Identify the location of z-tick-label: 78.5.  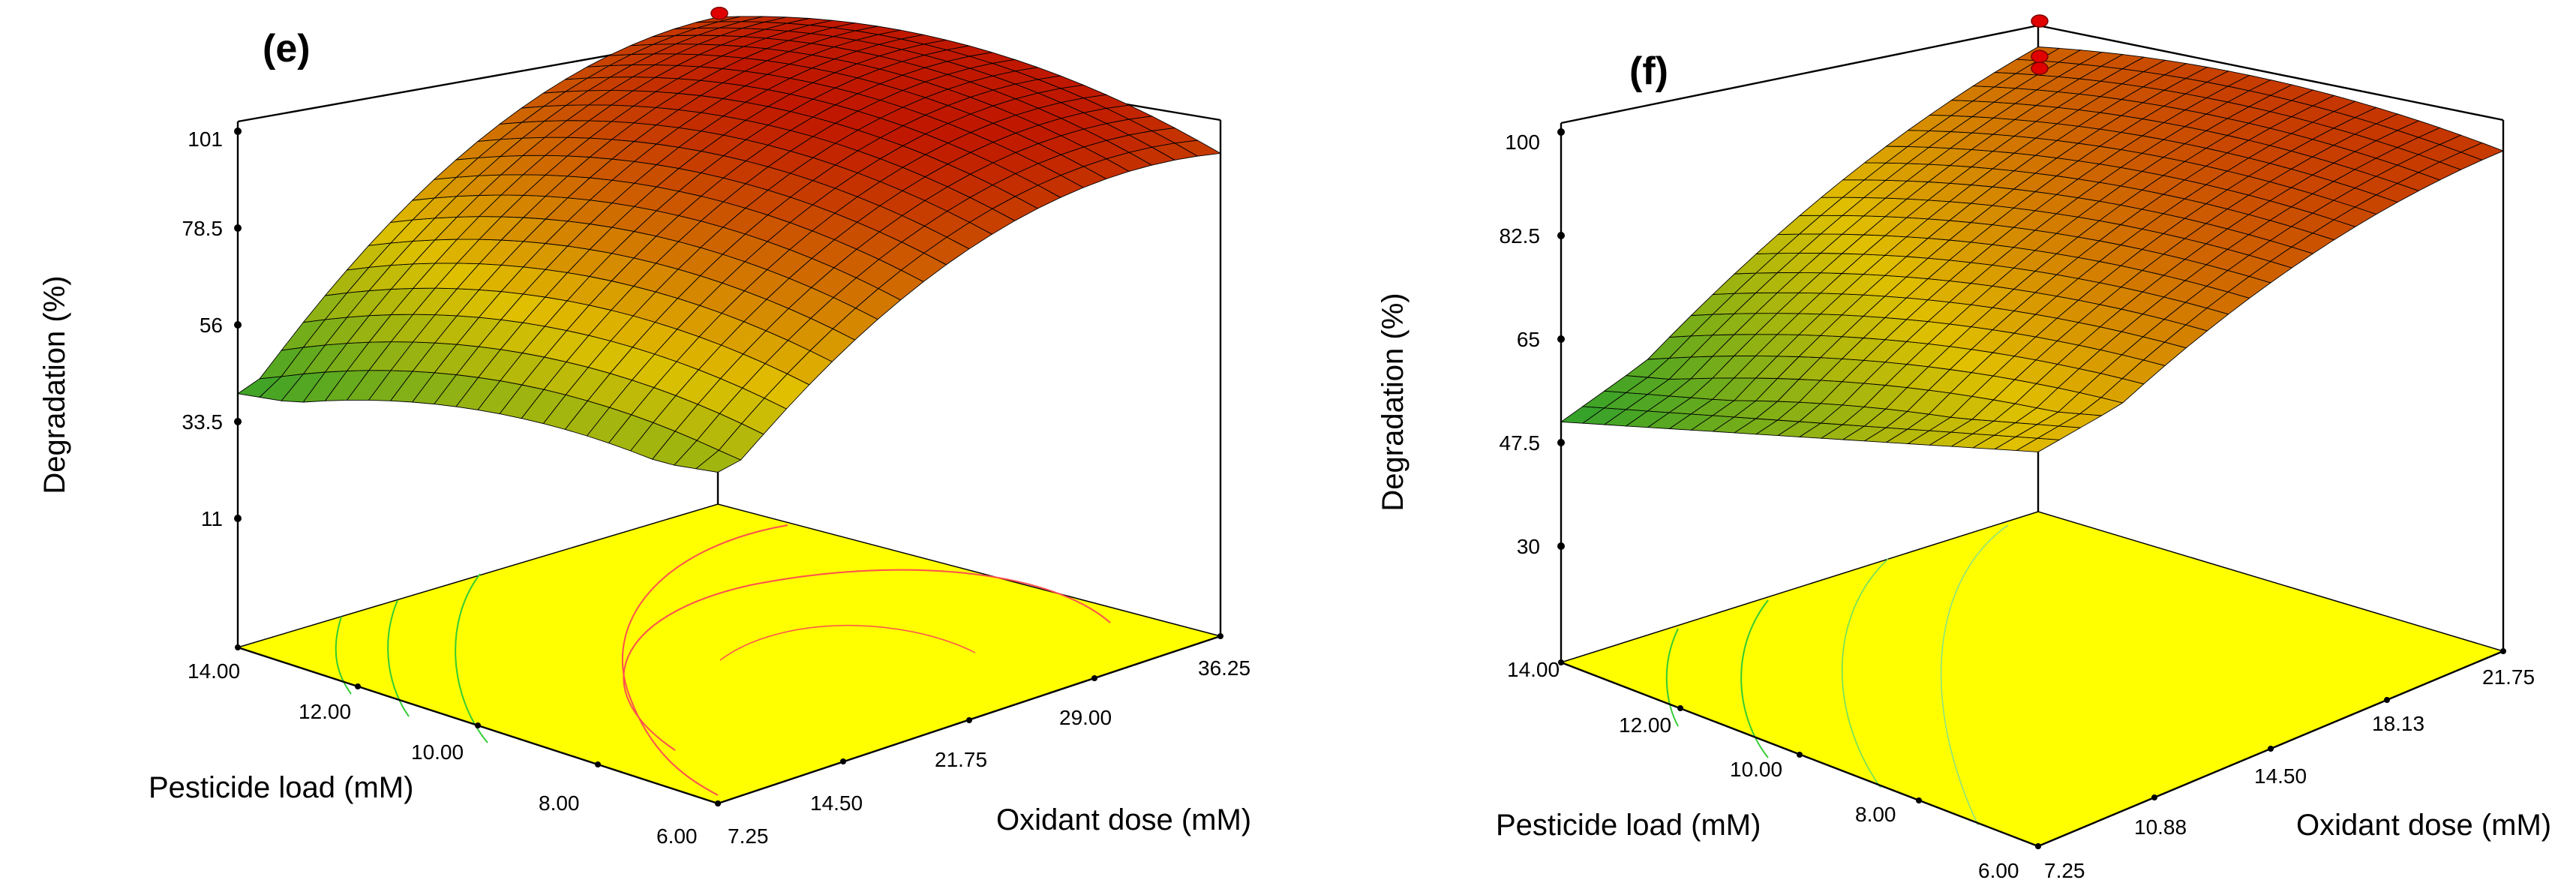
(203, 228).